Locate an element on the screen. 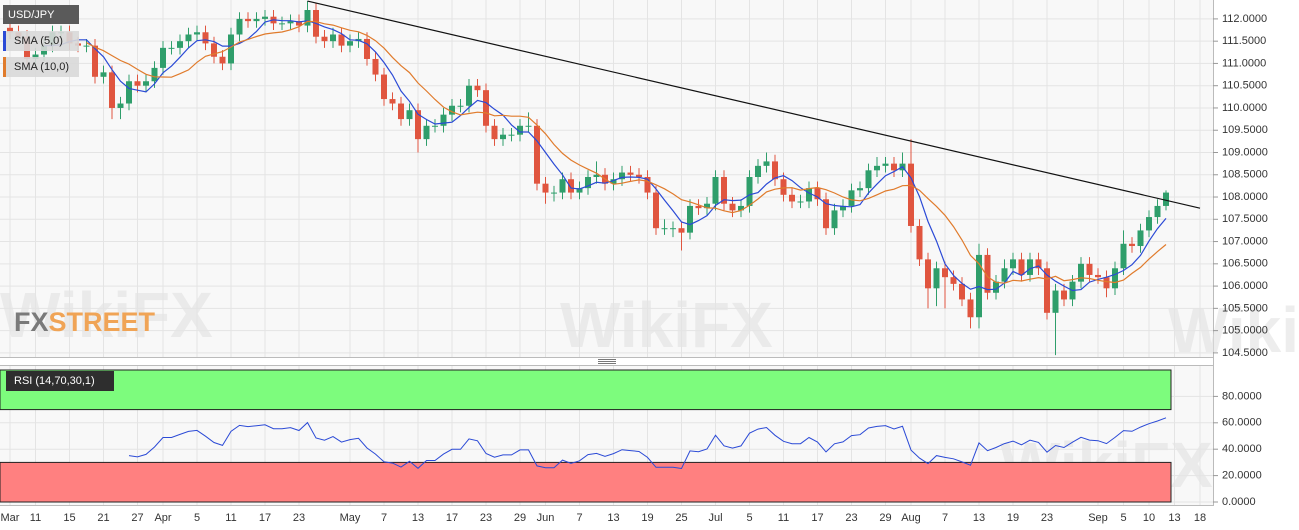  x-tick-label: Apr is located at coordinates (162, 518).